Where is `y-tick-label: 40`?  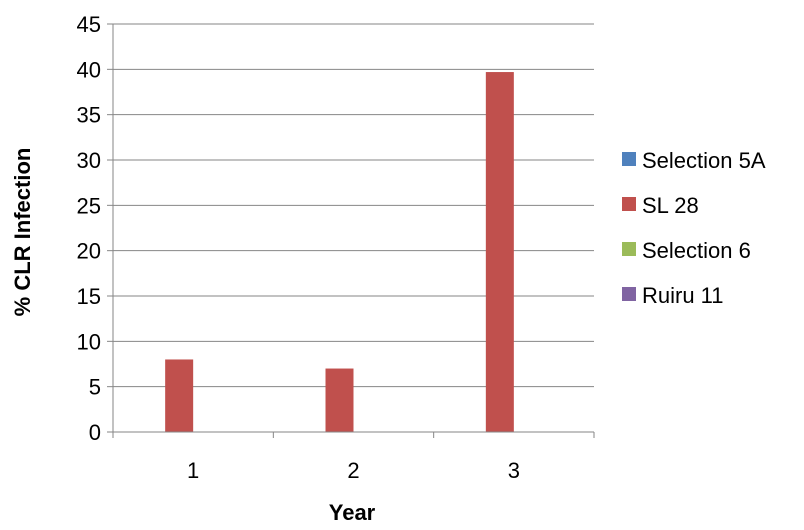 y-tick-label: 40 is located at coordinates (89, 69).